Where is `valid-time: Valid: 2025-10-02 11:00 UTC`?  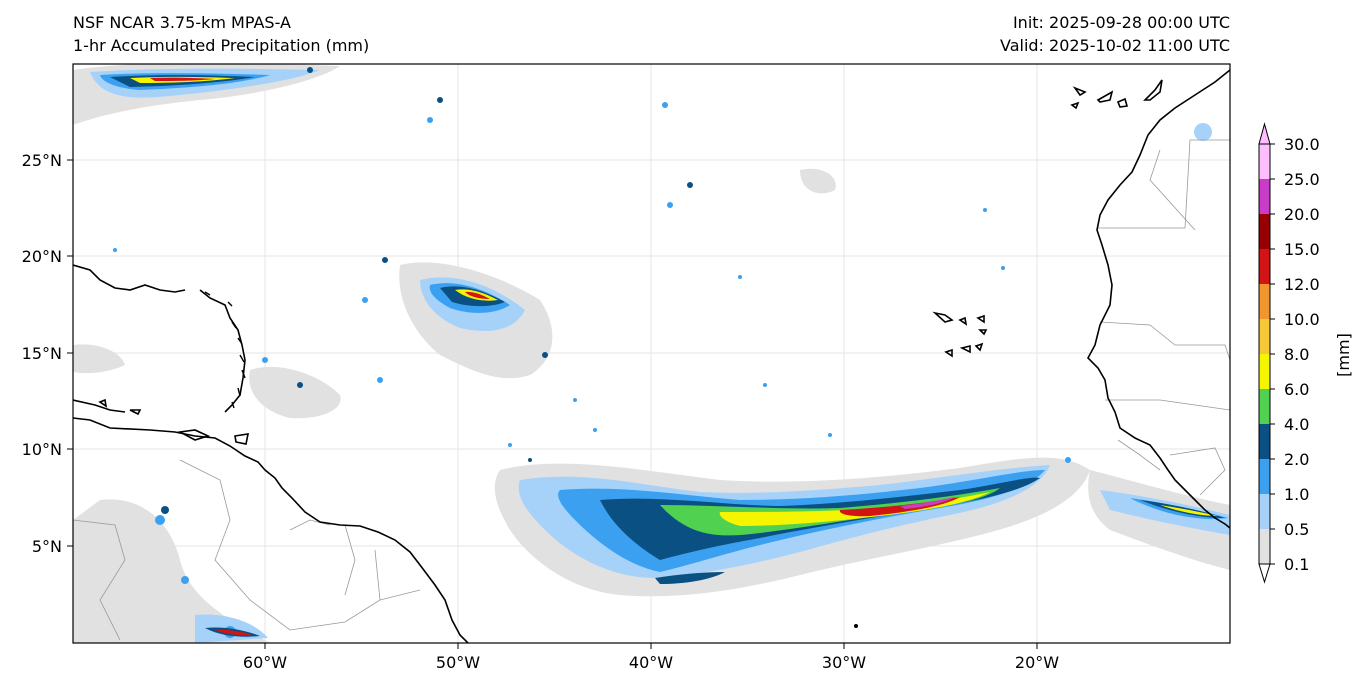
valid-time: Valid: 2025-10-02 11:00 UTC is located at coordinates (1114, 45).